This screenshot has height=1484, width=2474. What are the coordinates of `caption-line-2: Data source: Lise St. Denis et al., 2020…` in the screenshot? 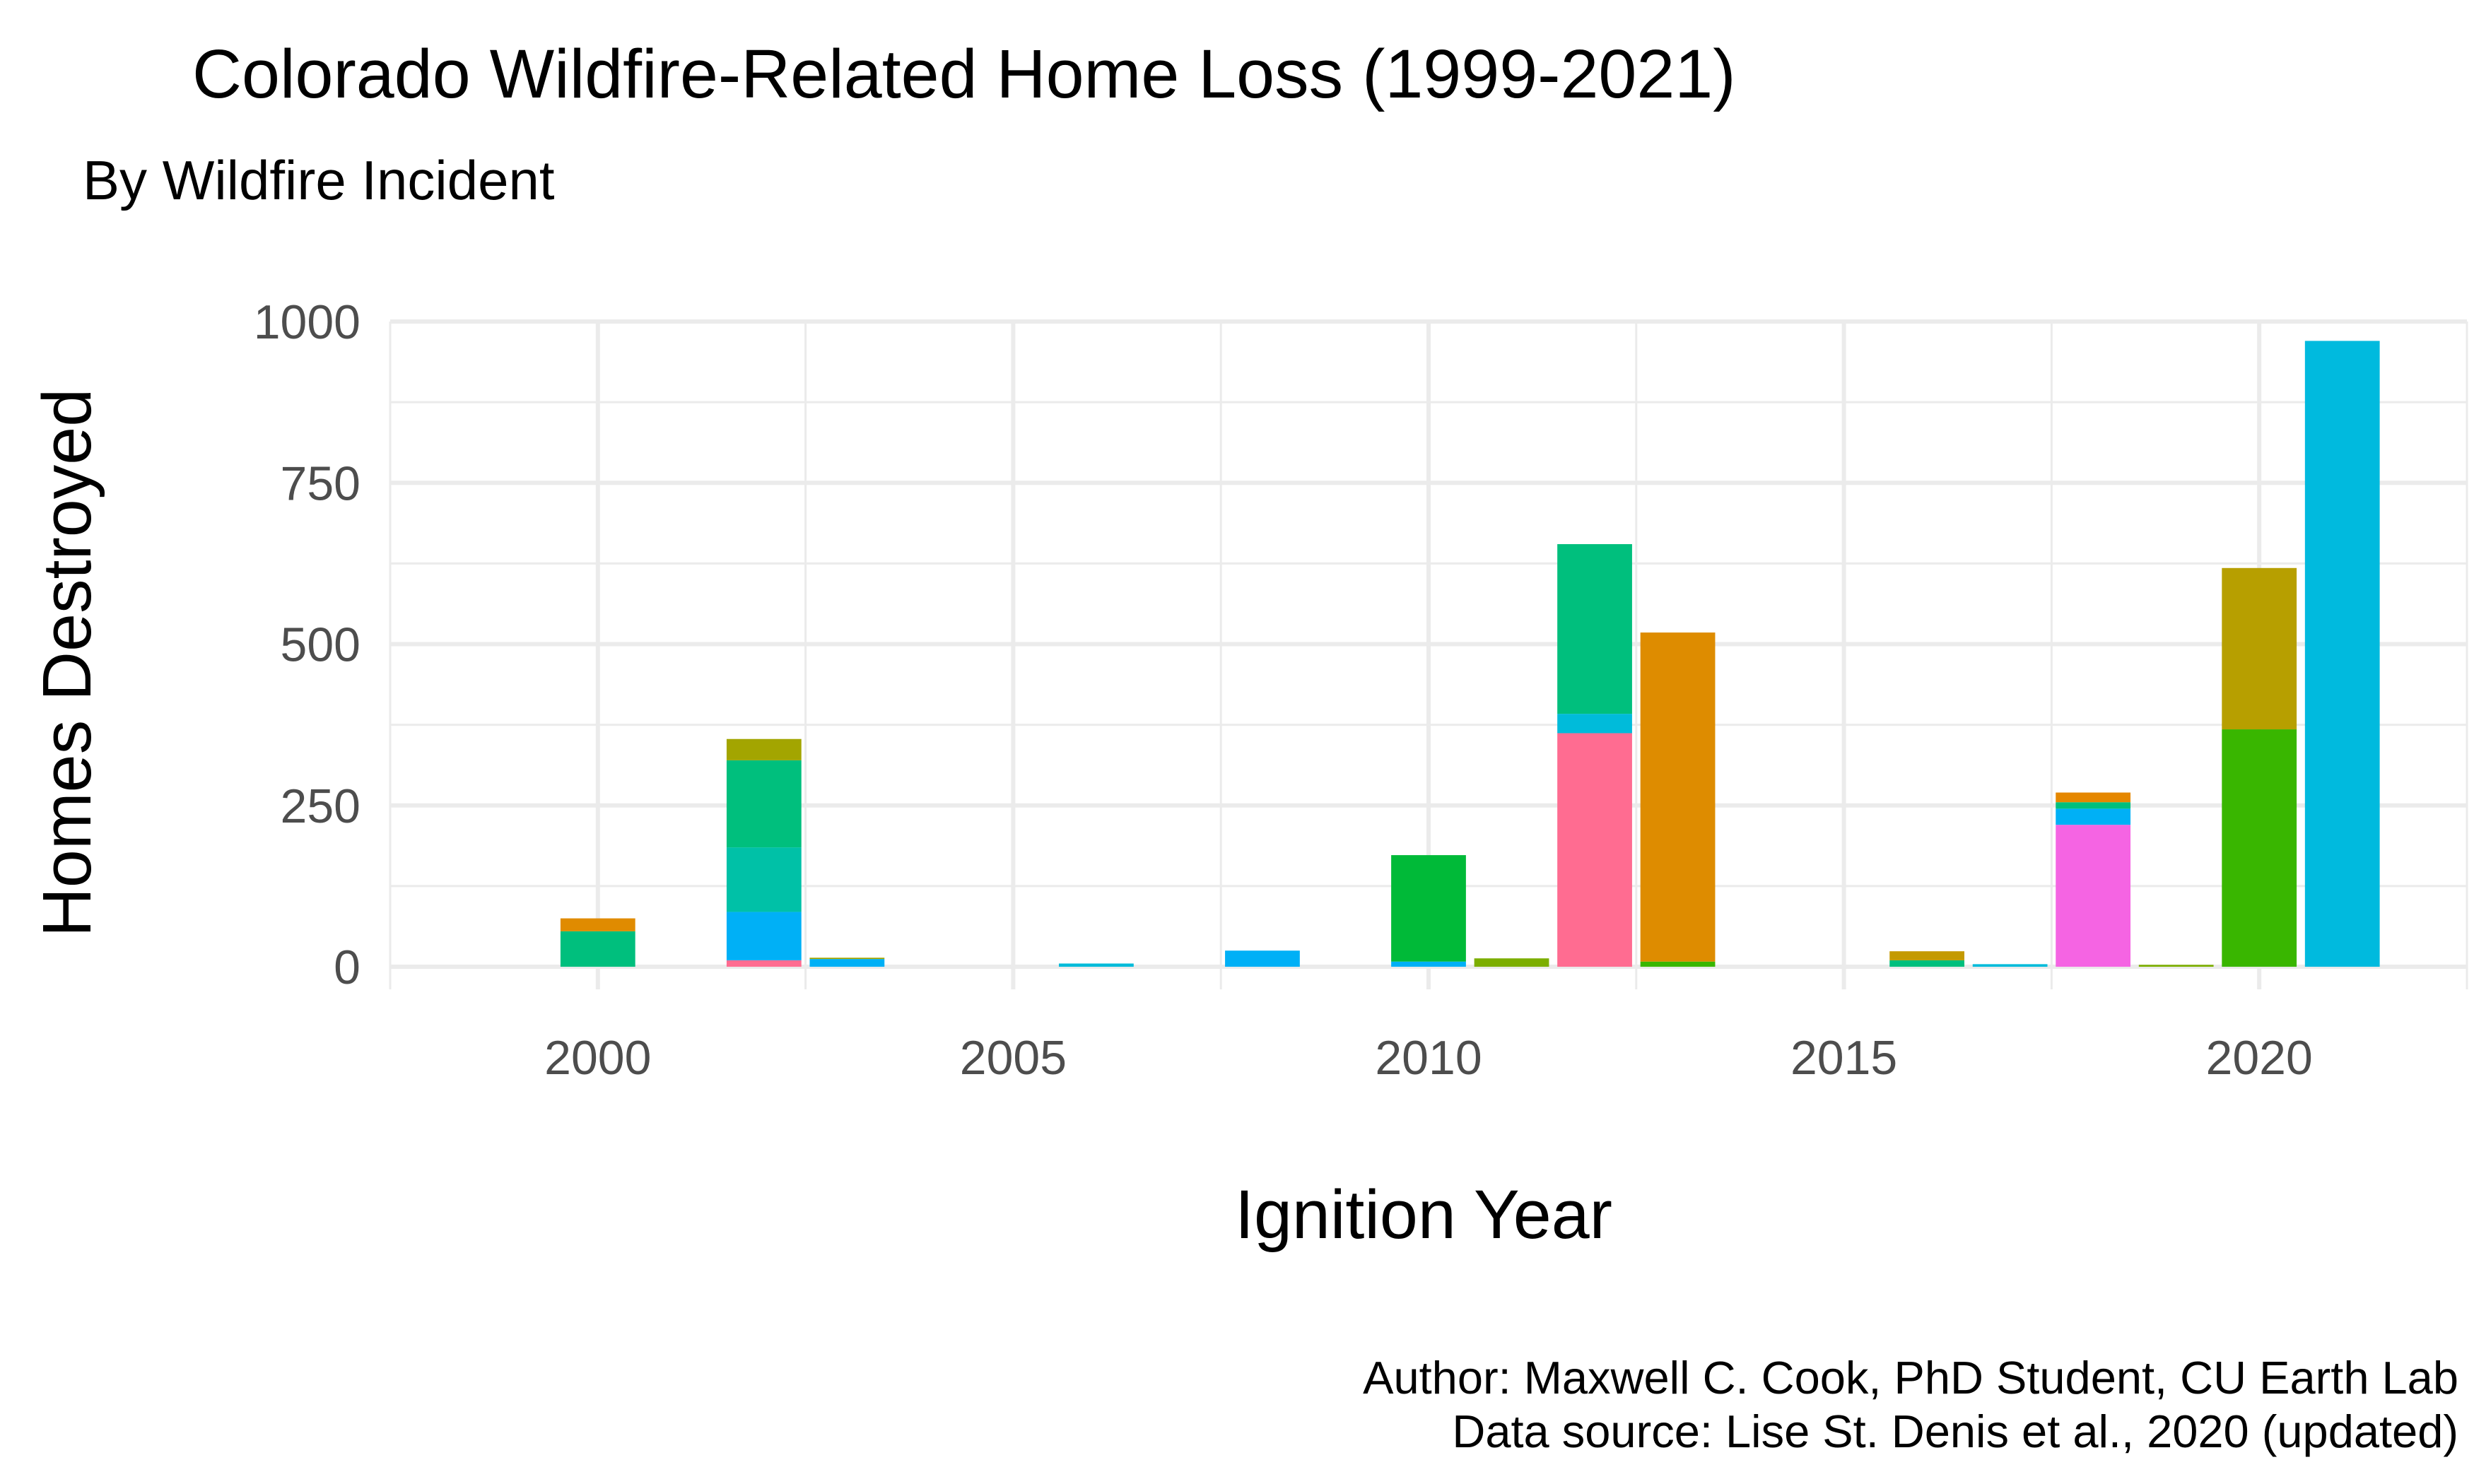 It's located at (1955, 1431).